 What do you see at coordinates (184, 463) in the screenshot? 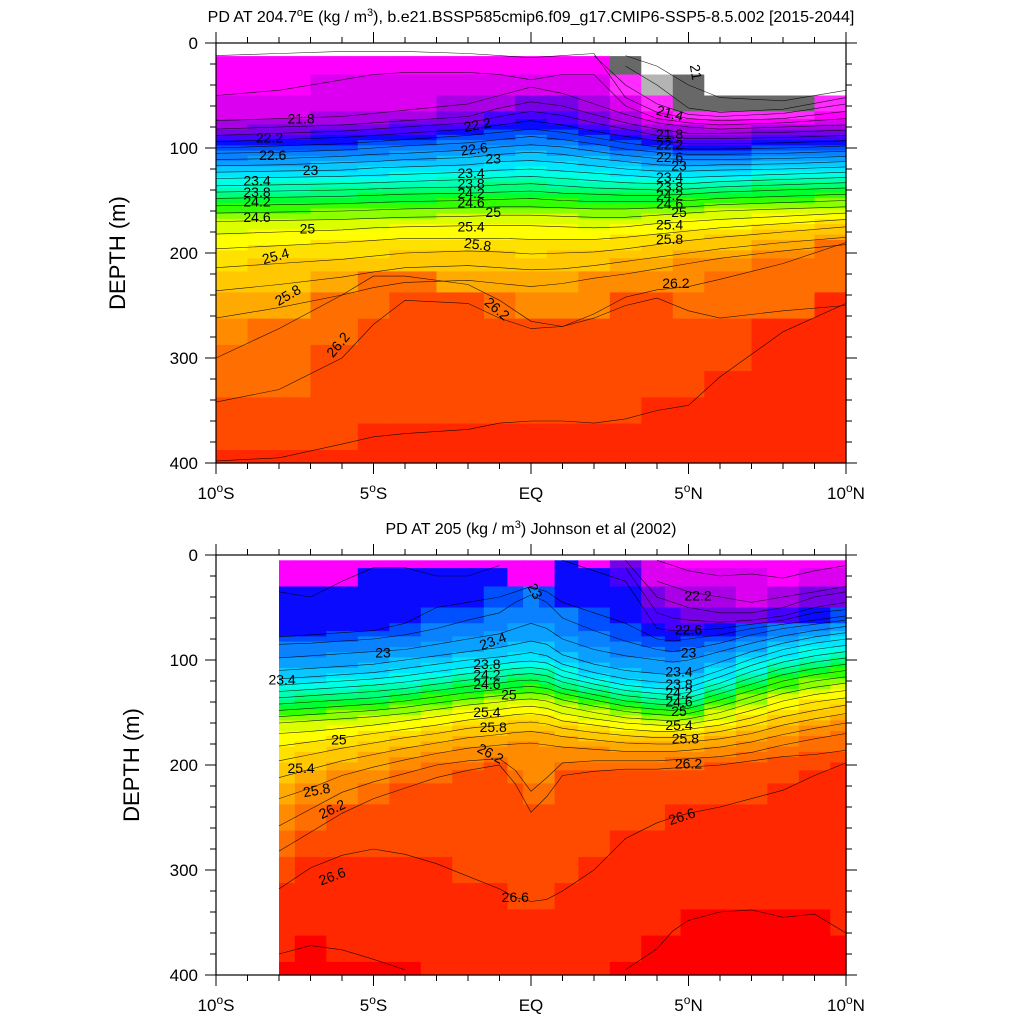
I see `y-tick-label: 400` at bounding box center [184, 463].